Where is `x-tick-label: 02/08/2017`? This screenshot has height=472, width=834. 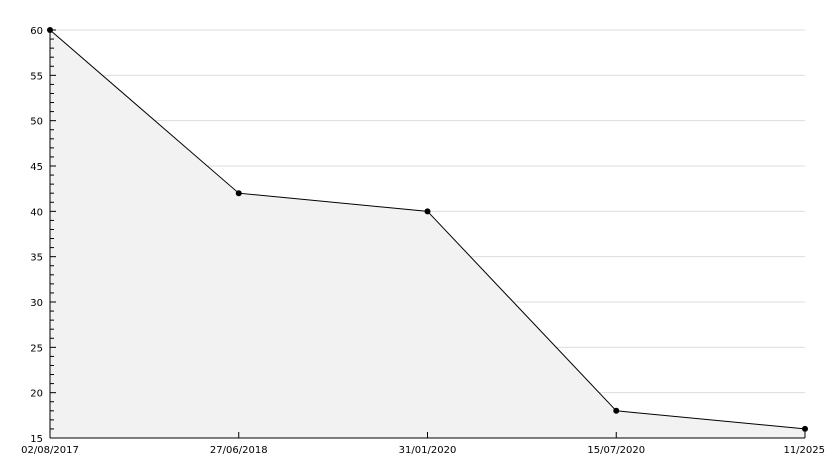
x-tick-label: 02/08/2017 is located at coordinates (50, 450).